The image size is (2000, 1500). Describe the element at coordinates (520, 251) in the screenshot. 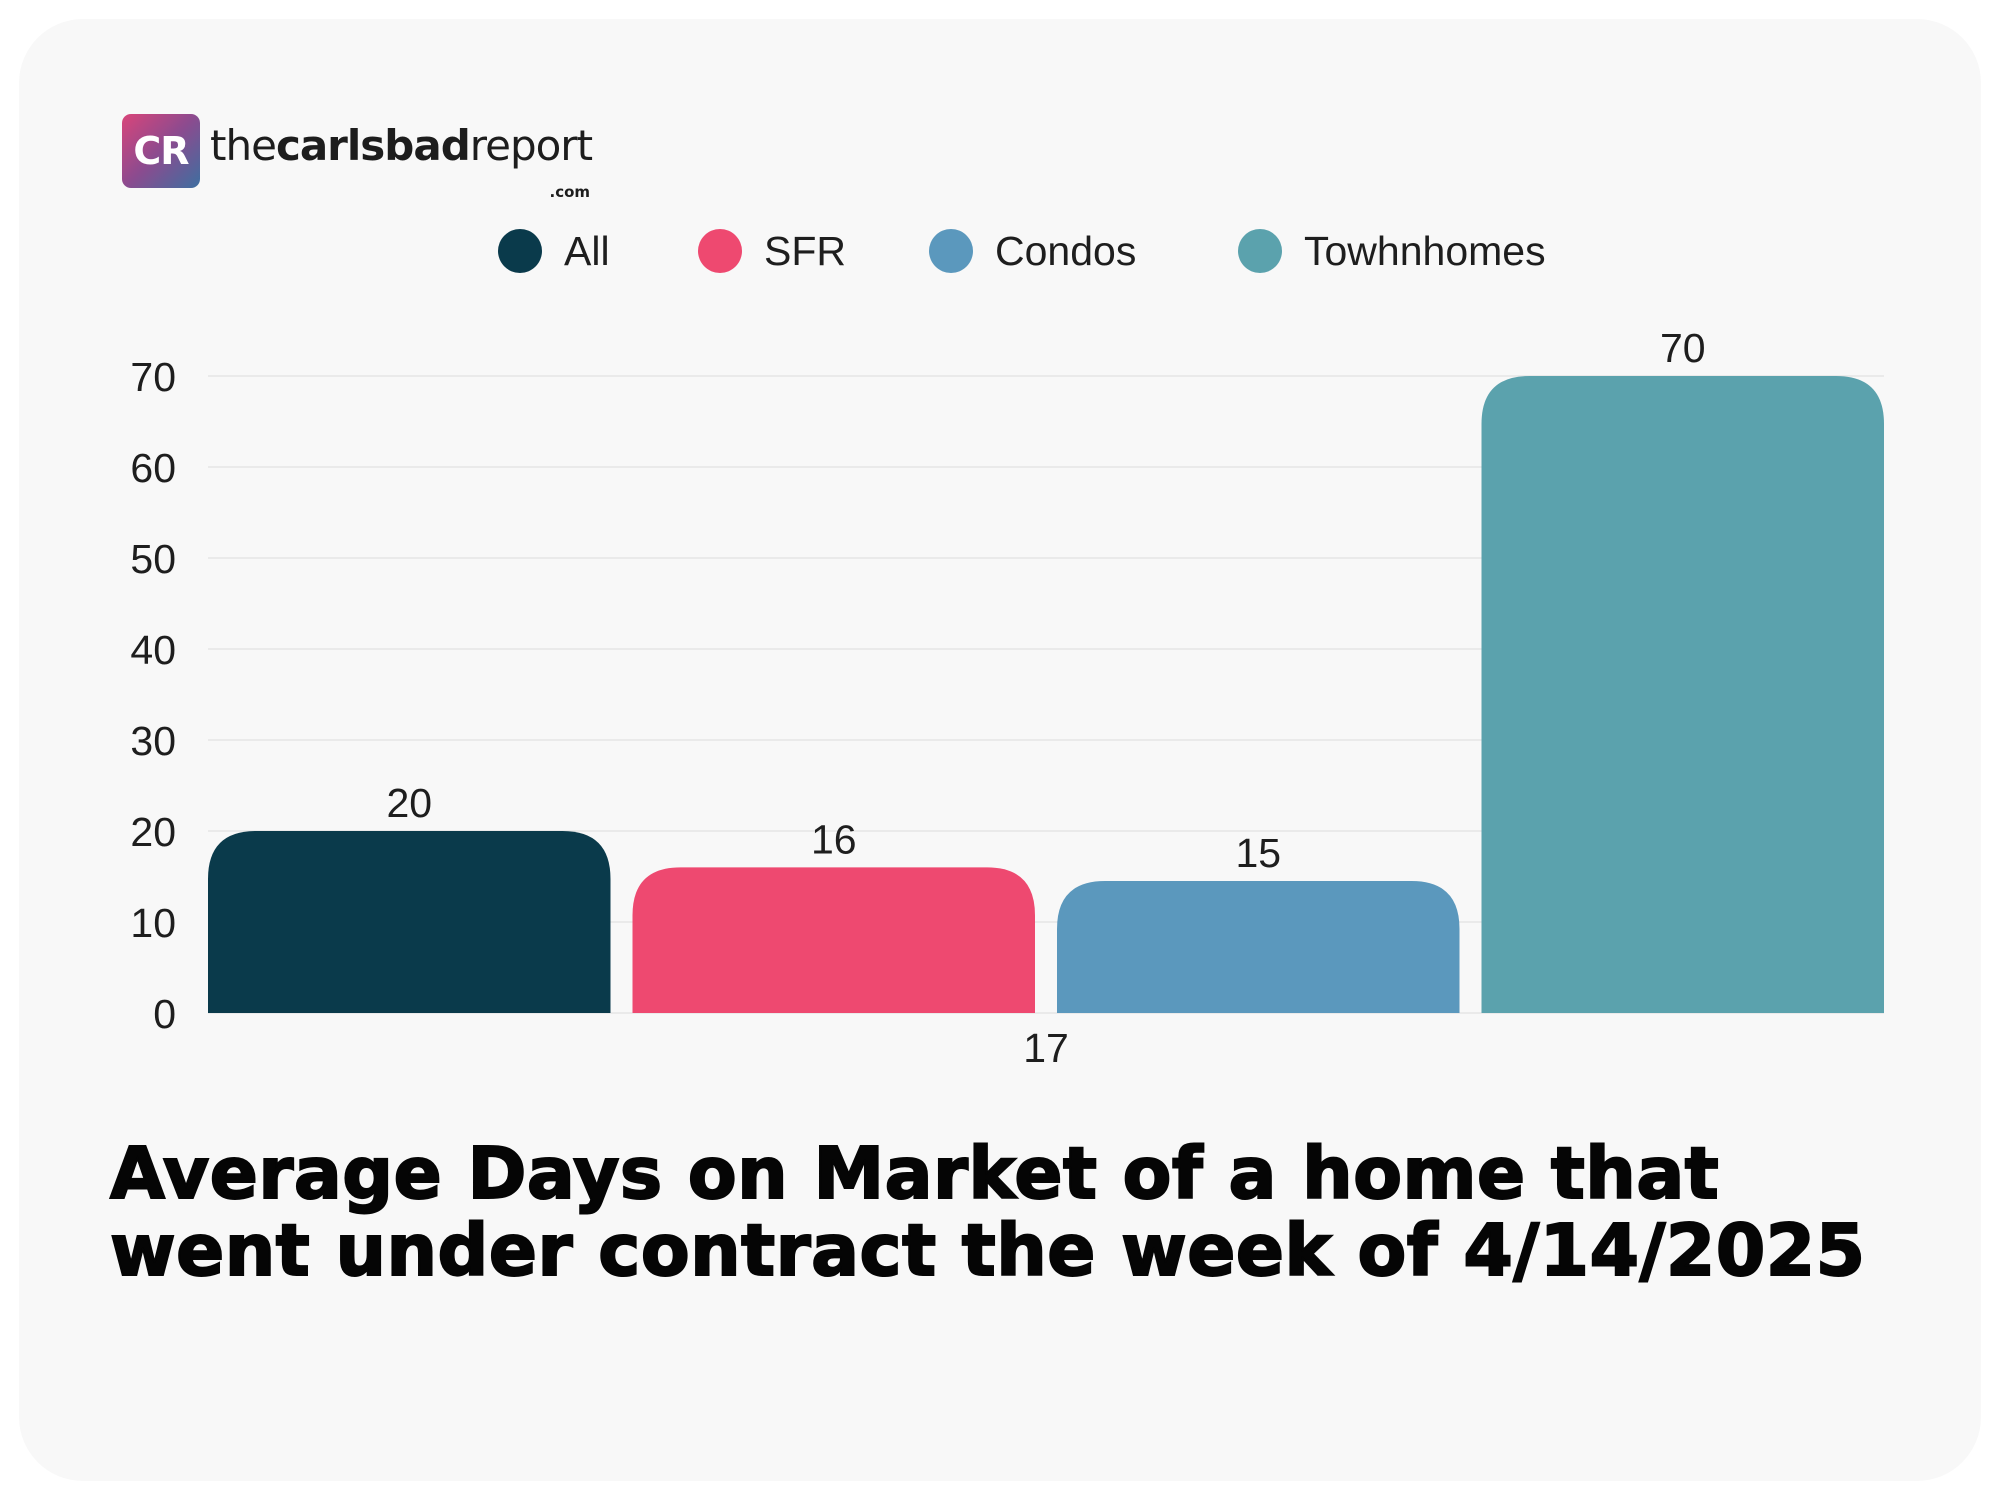

I see `legend-swatch-all` at that location.